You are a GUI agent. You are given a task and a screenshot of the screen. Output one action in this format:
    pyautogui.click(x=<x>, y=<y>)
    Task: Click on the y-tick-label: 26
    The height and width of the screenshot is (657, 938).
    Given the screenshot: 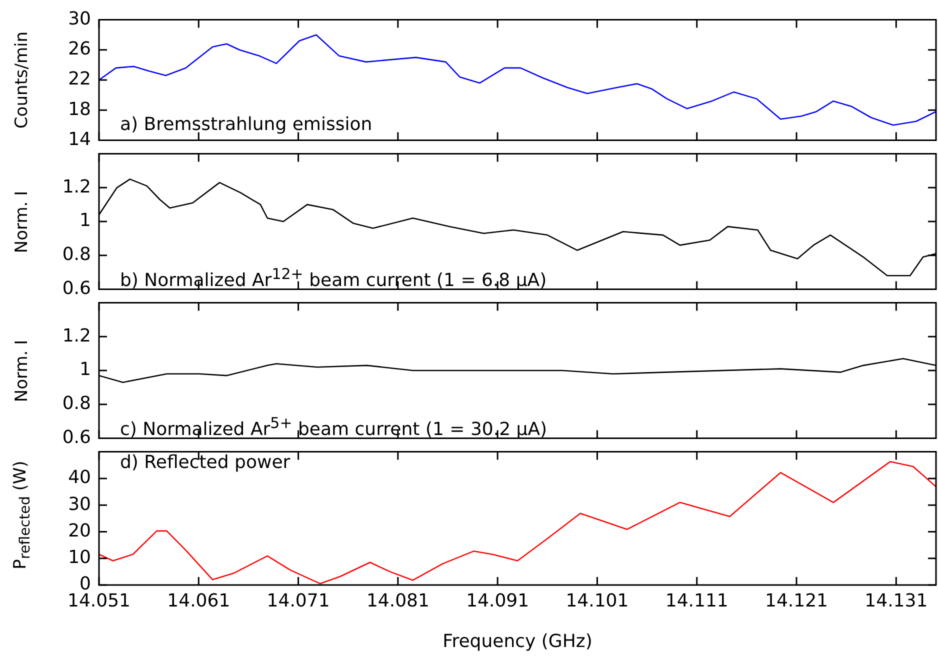 What is the action you would take?
    pyautogui.click(x=79, y=49)
    